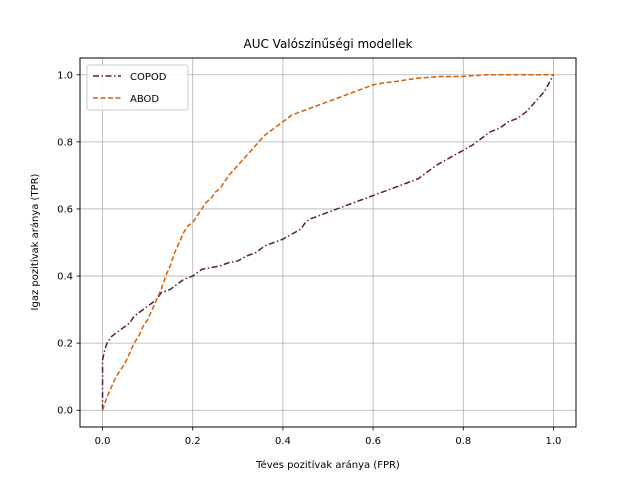 This screenshot has height=480, width=640. What do you see at coordinates (103, 441) in the screenshot?
I see `x-tick-label: 0.0` at bounding box center [103, 441].